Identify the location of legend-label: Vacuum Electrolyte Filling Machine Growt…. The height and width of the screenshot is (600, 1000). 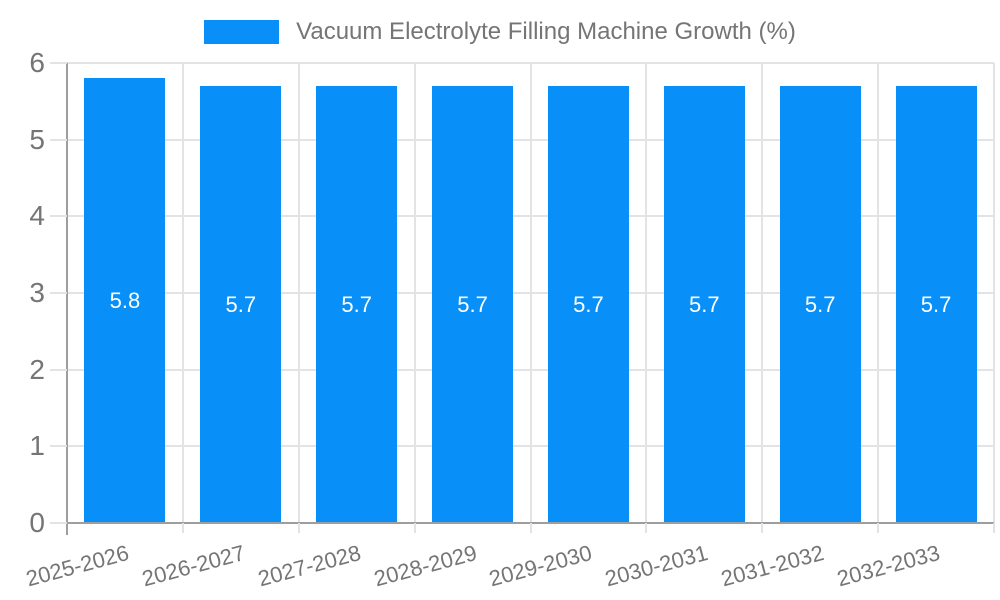
(546, 31).